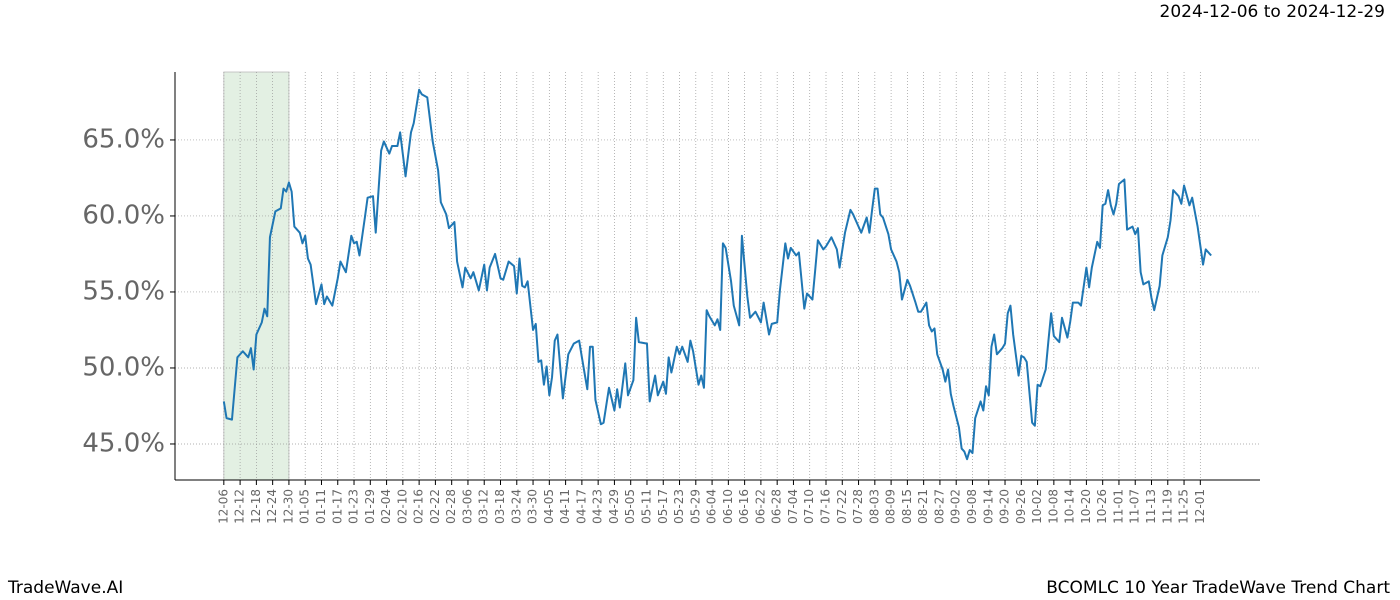  I want to click on x-tick-label: 08-21, so click(923, 506).